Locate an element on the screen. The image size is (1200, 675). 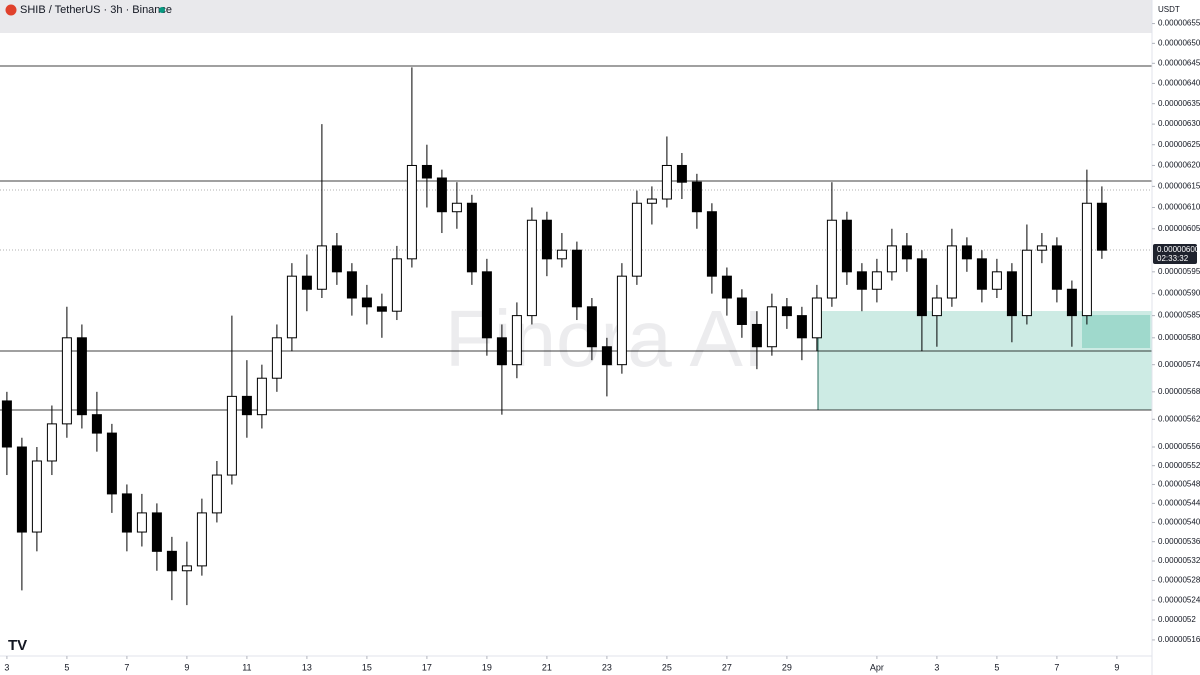
x-tick-label: 19 is located at coordinates (487, 667).